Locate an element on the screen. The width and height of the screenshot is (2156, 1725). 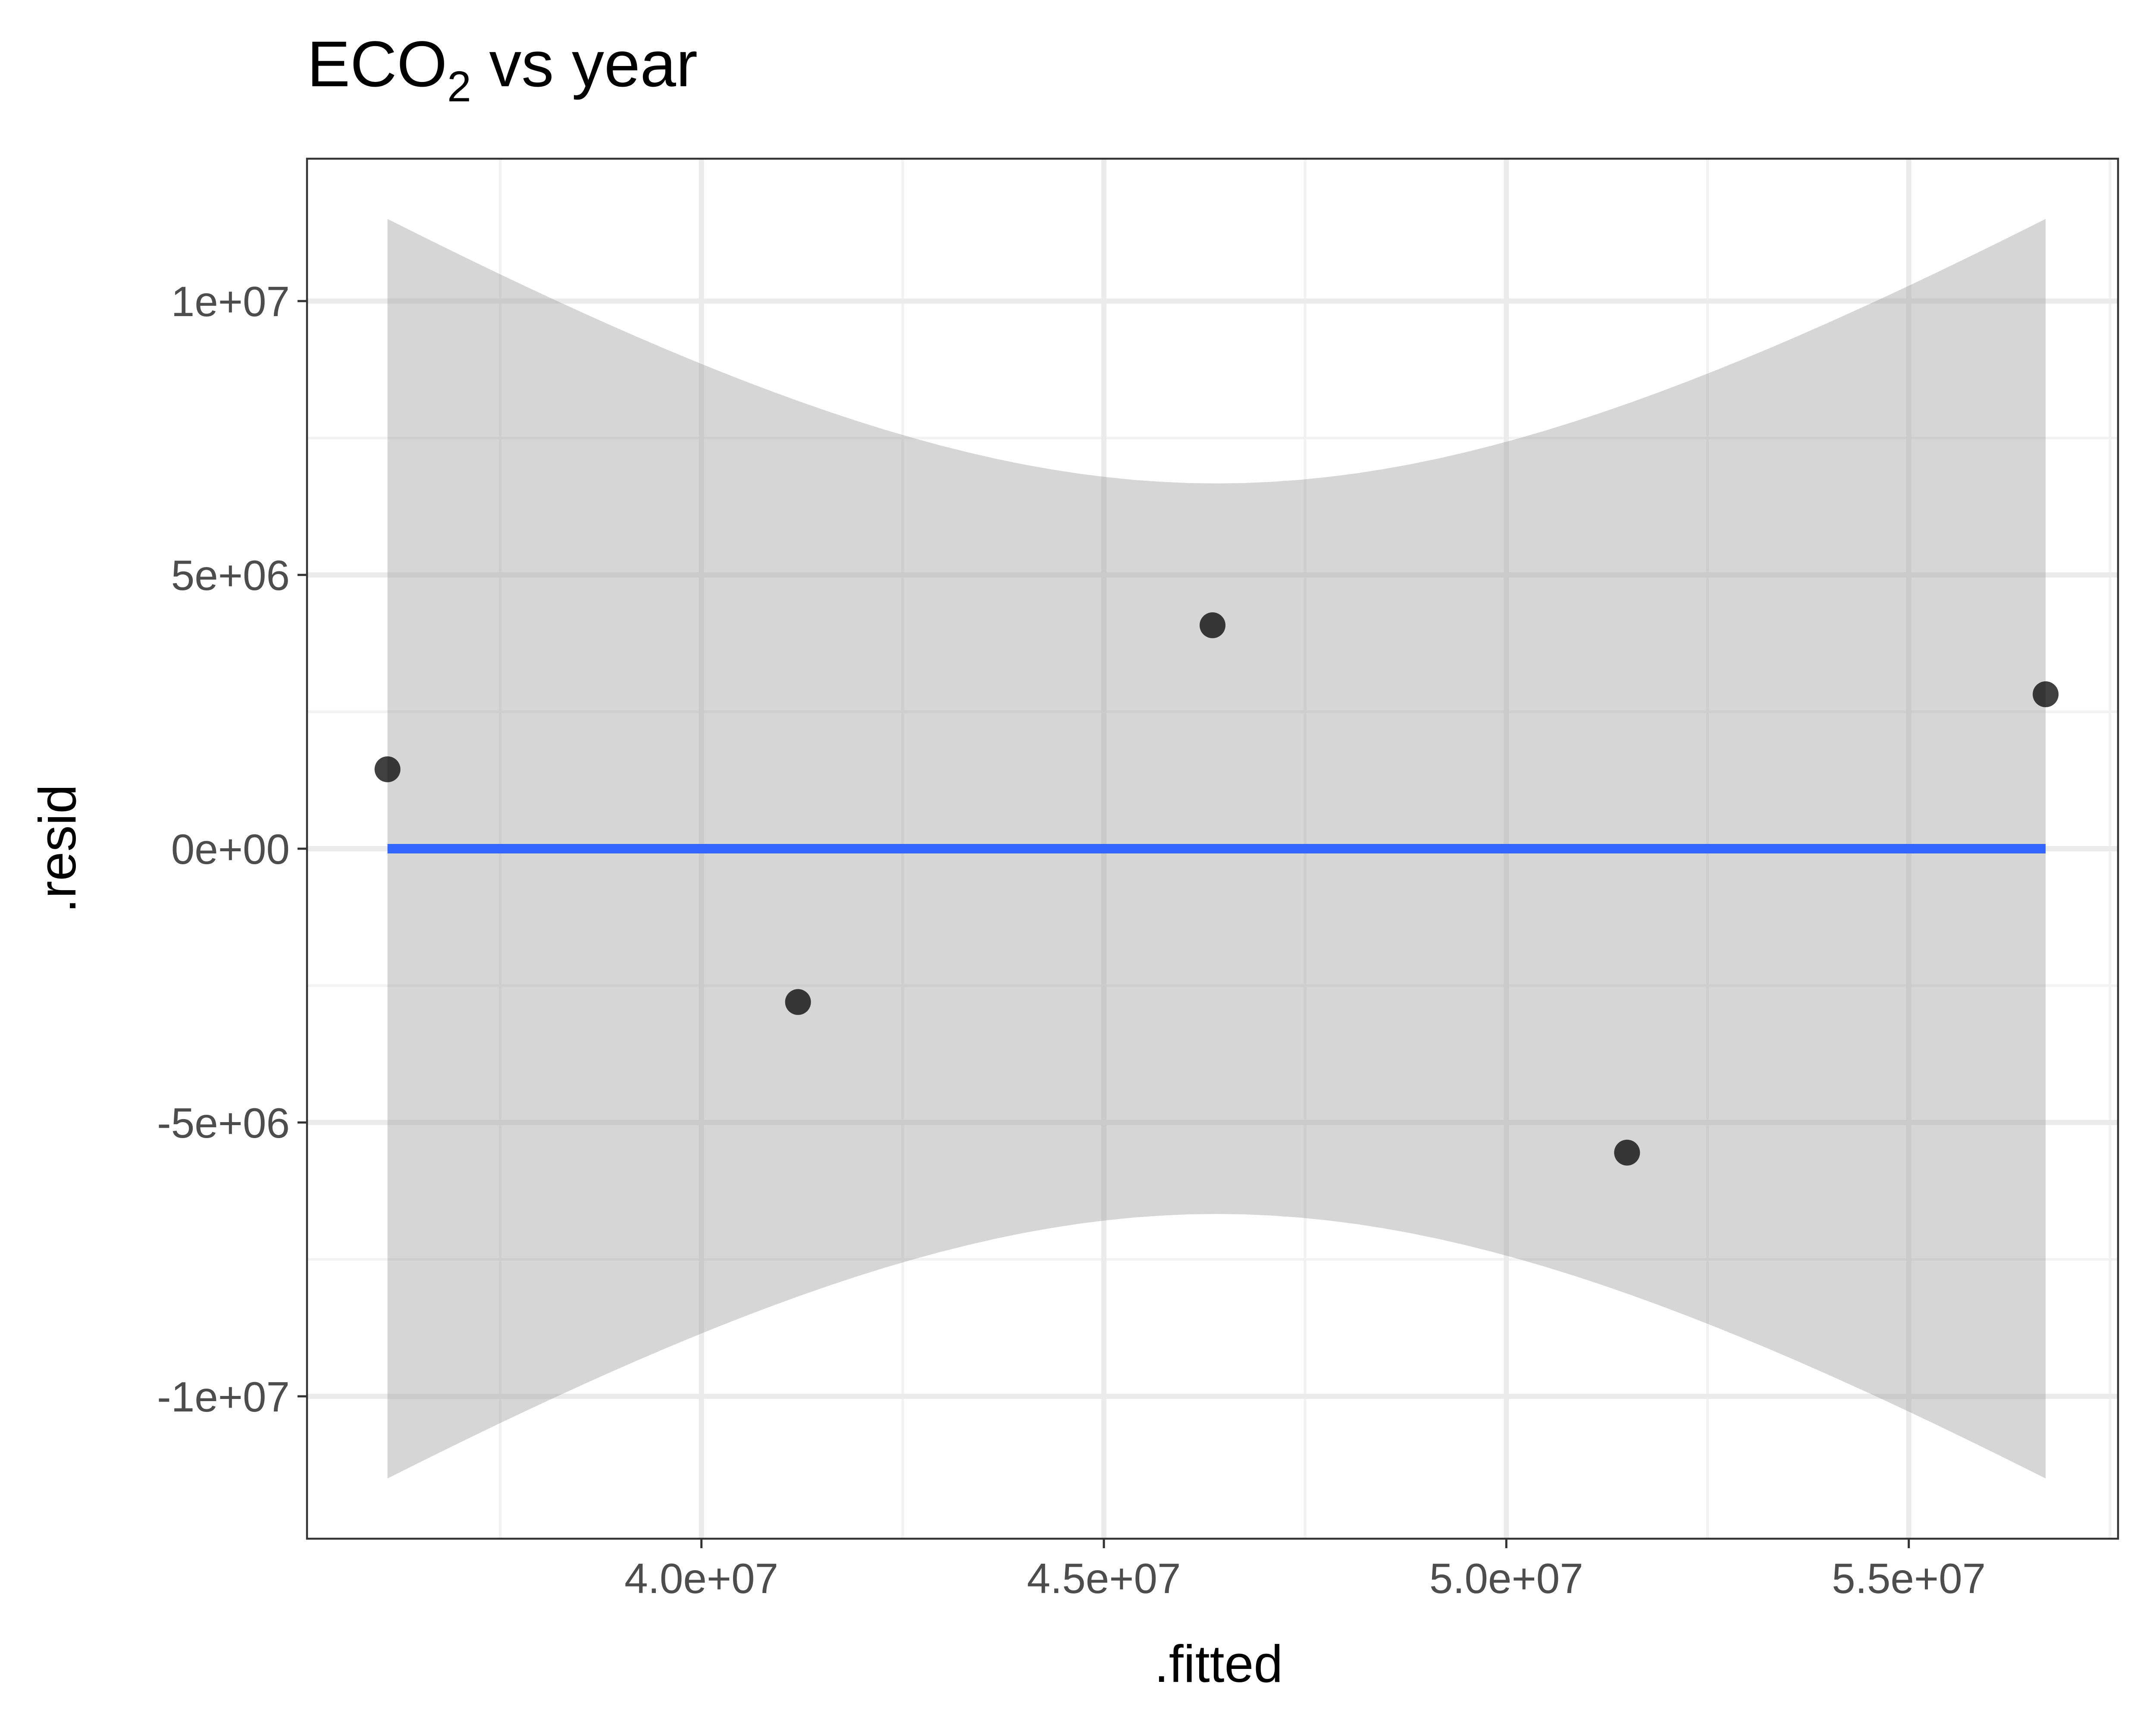
chart-title-main: ECO is located at coordinates (377, 64).